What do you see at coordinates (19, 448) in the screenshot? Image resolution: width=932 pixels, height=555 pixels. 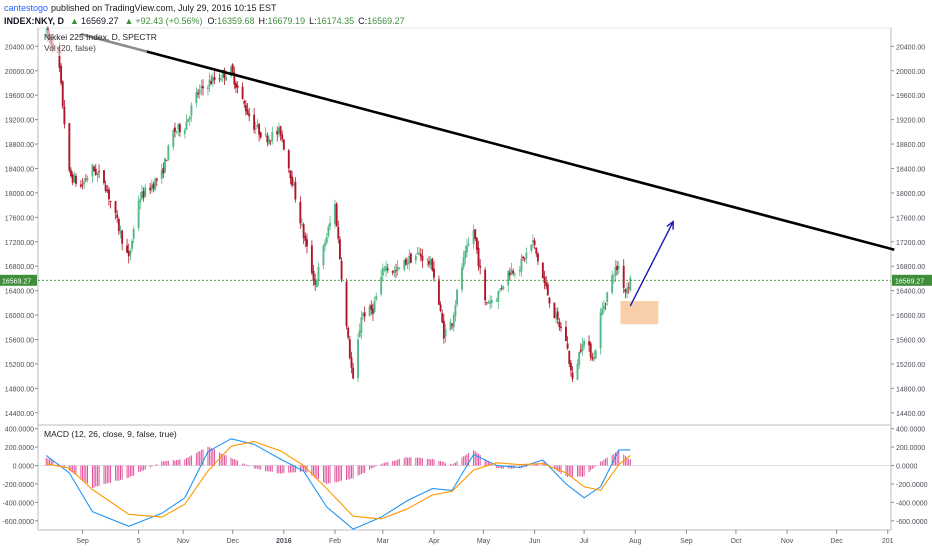 I see `macd-y-tick-label-left: 200.0000` at bounding box center [19, 448].